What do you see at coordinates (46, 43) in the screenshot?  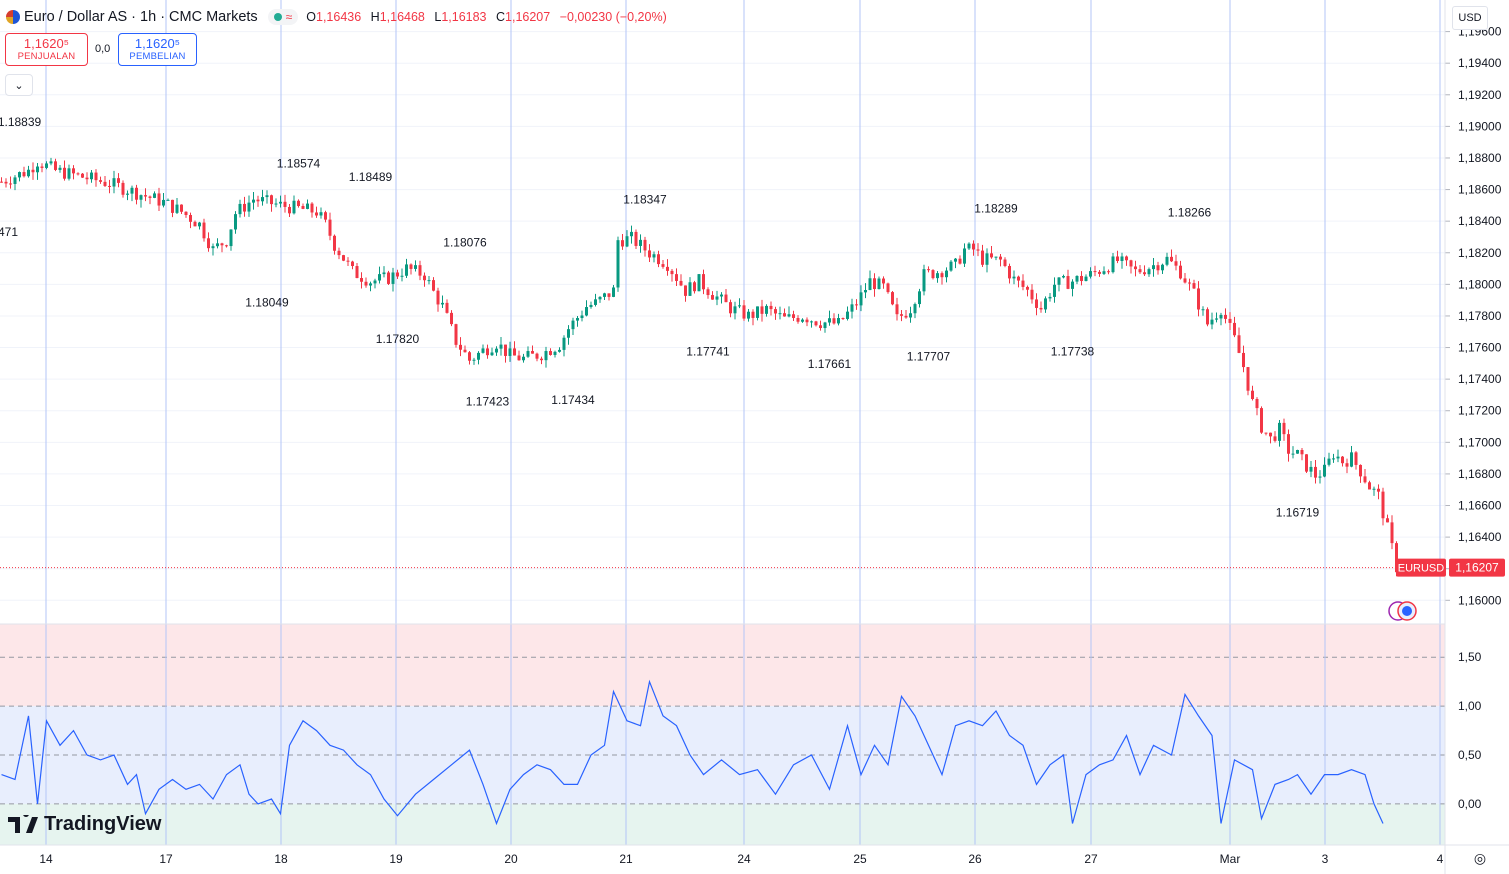 I see `sell-price: 1,1620⁵` at bounding box center [46, 43].